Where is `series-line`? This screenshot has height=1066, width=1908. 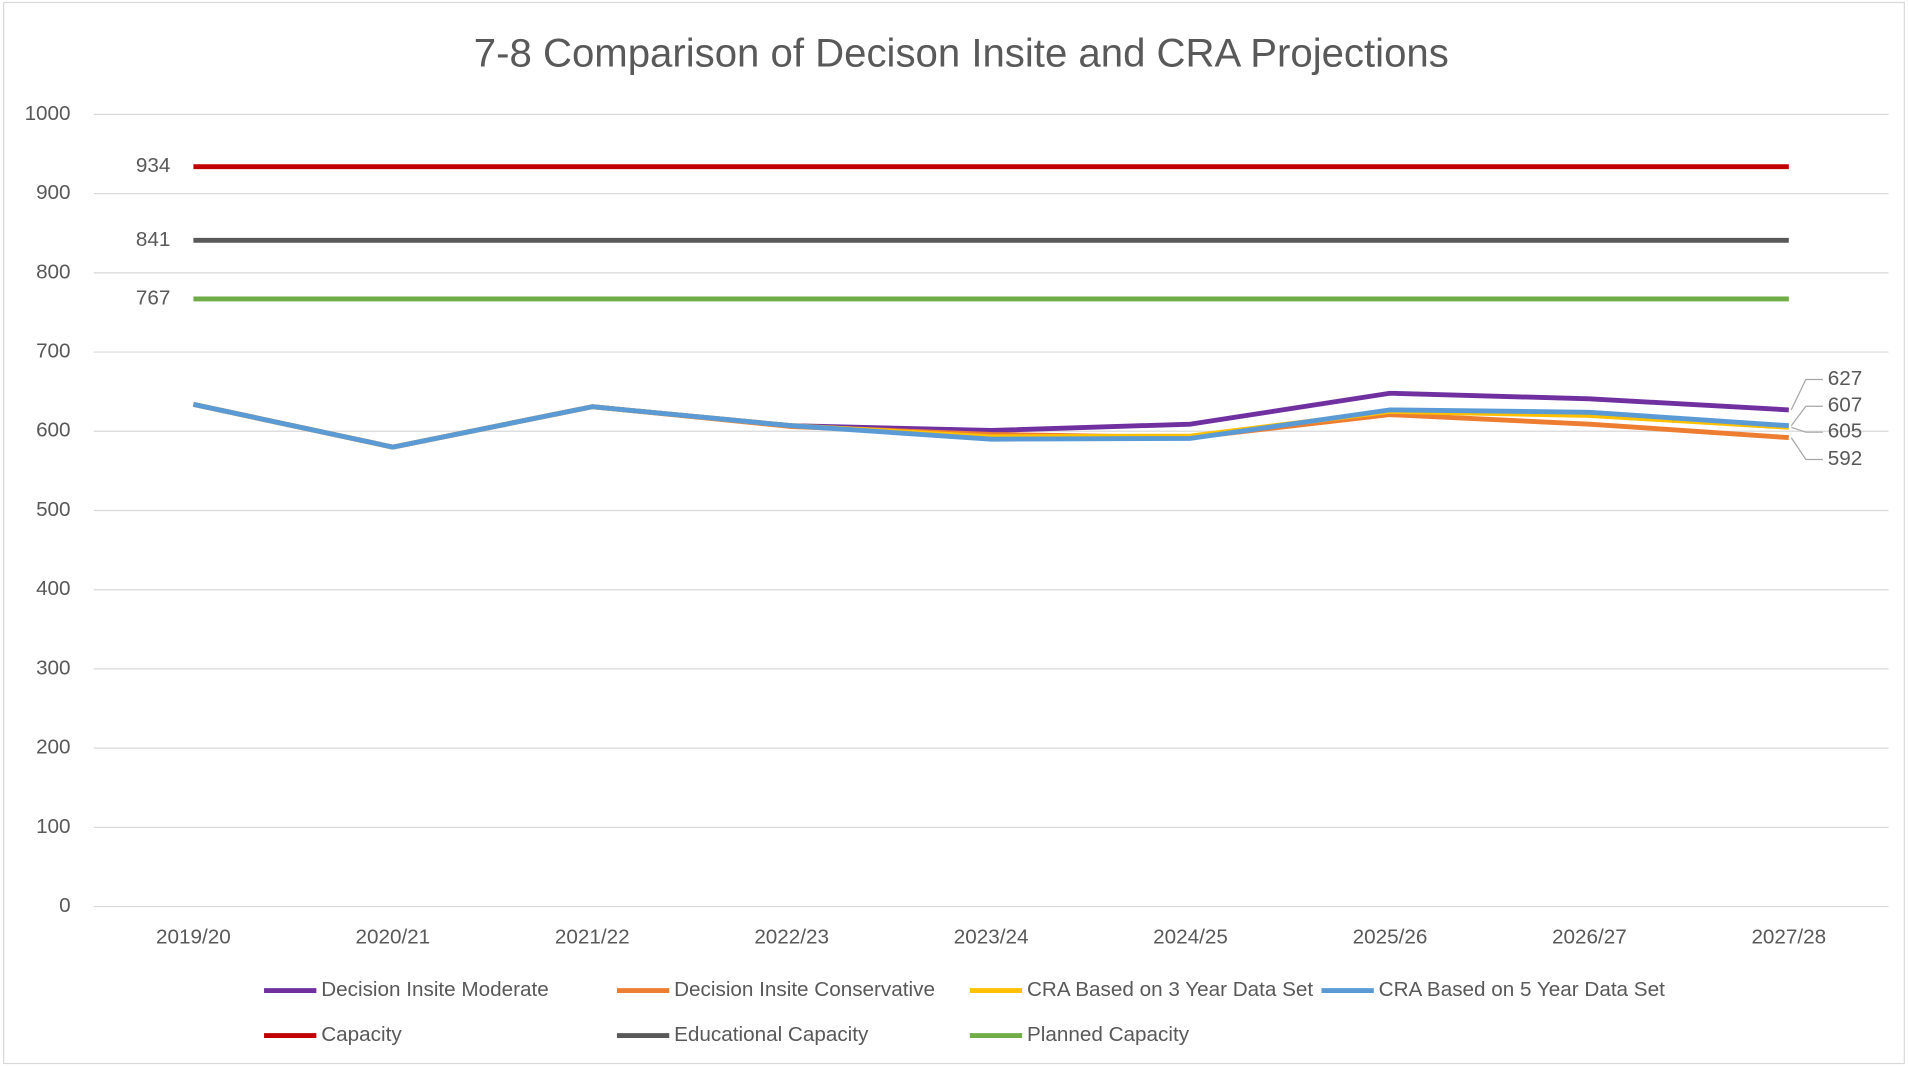 series-line is located at coordinates (990, 425).